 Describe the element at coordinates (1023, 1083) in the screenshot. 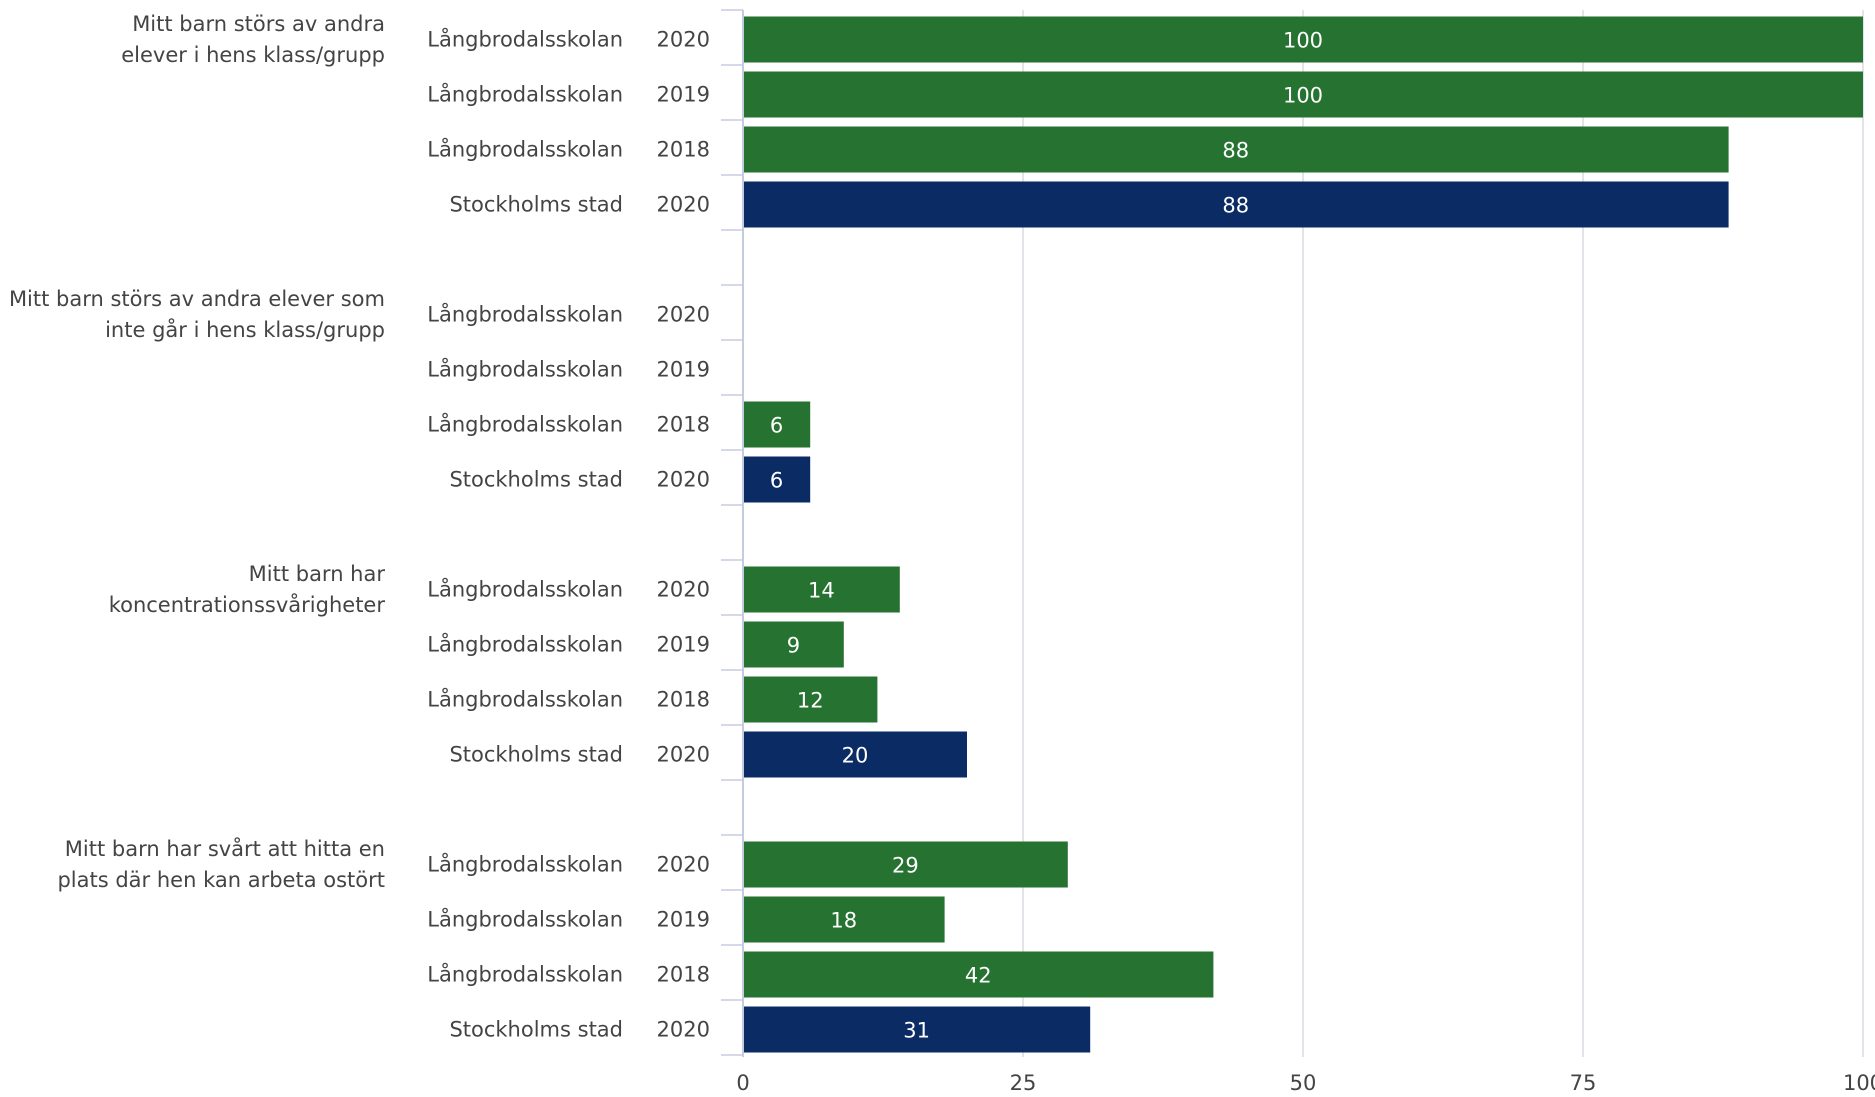

I see `x-tick-label: 25` at that location.